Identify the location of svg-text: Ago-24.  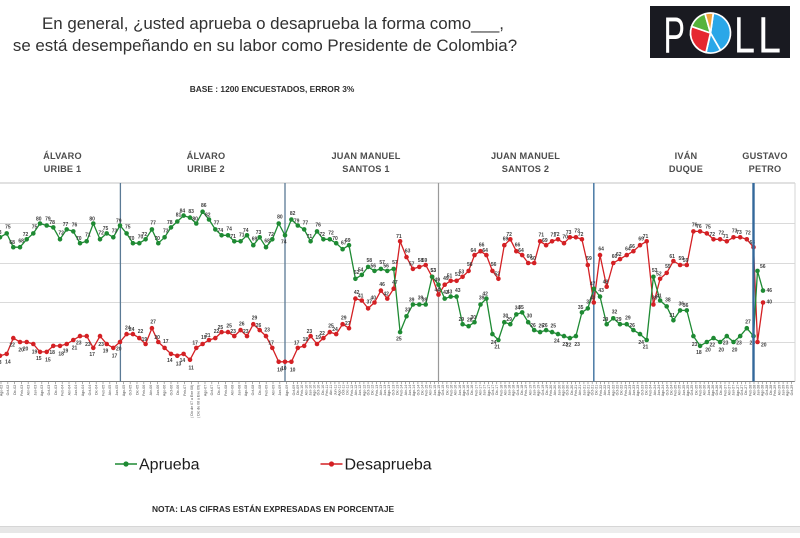
(663, 390).